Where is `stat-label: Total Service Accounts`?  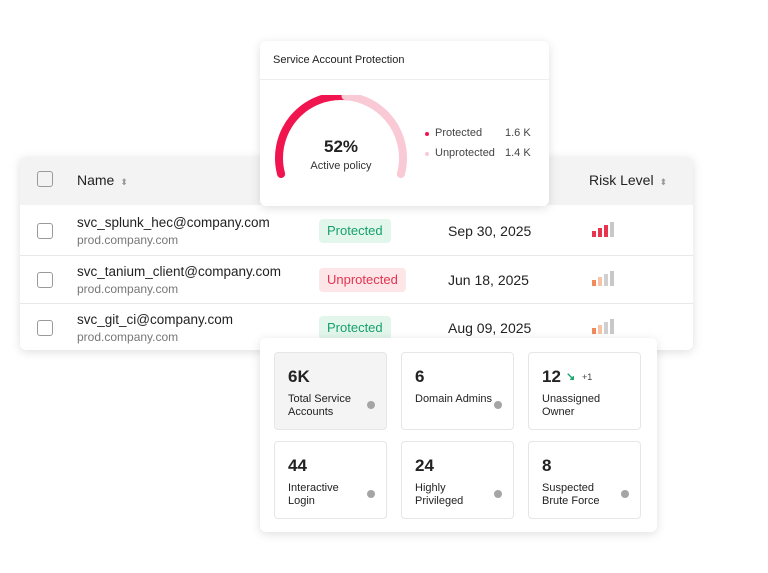 stat-label: Total Service Accounts is located at coordinates (319, 405).